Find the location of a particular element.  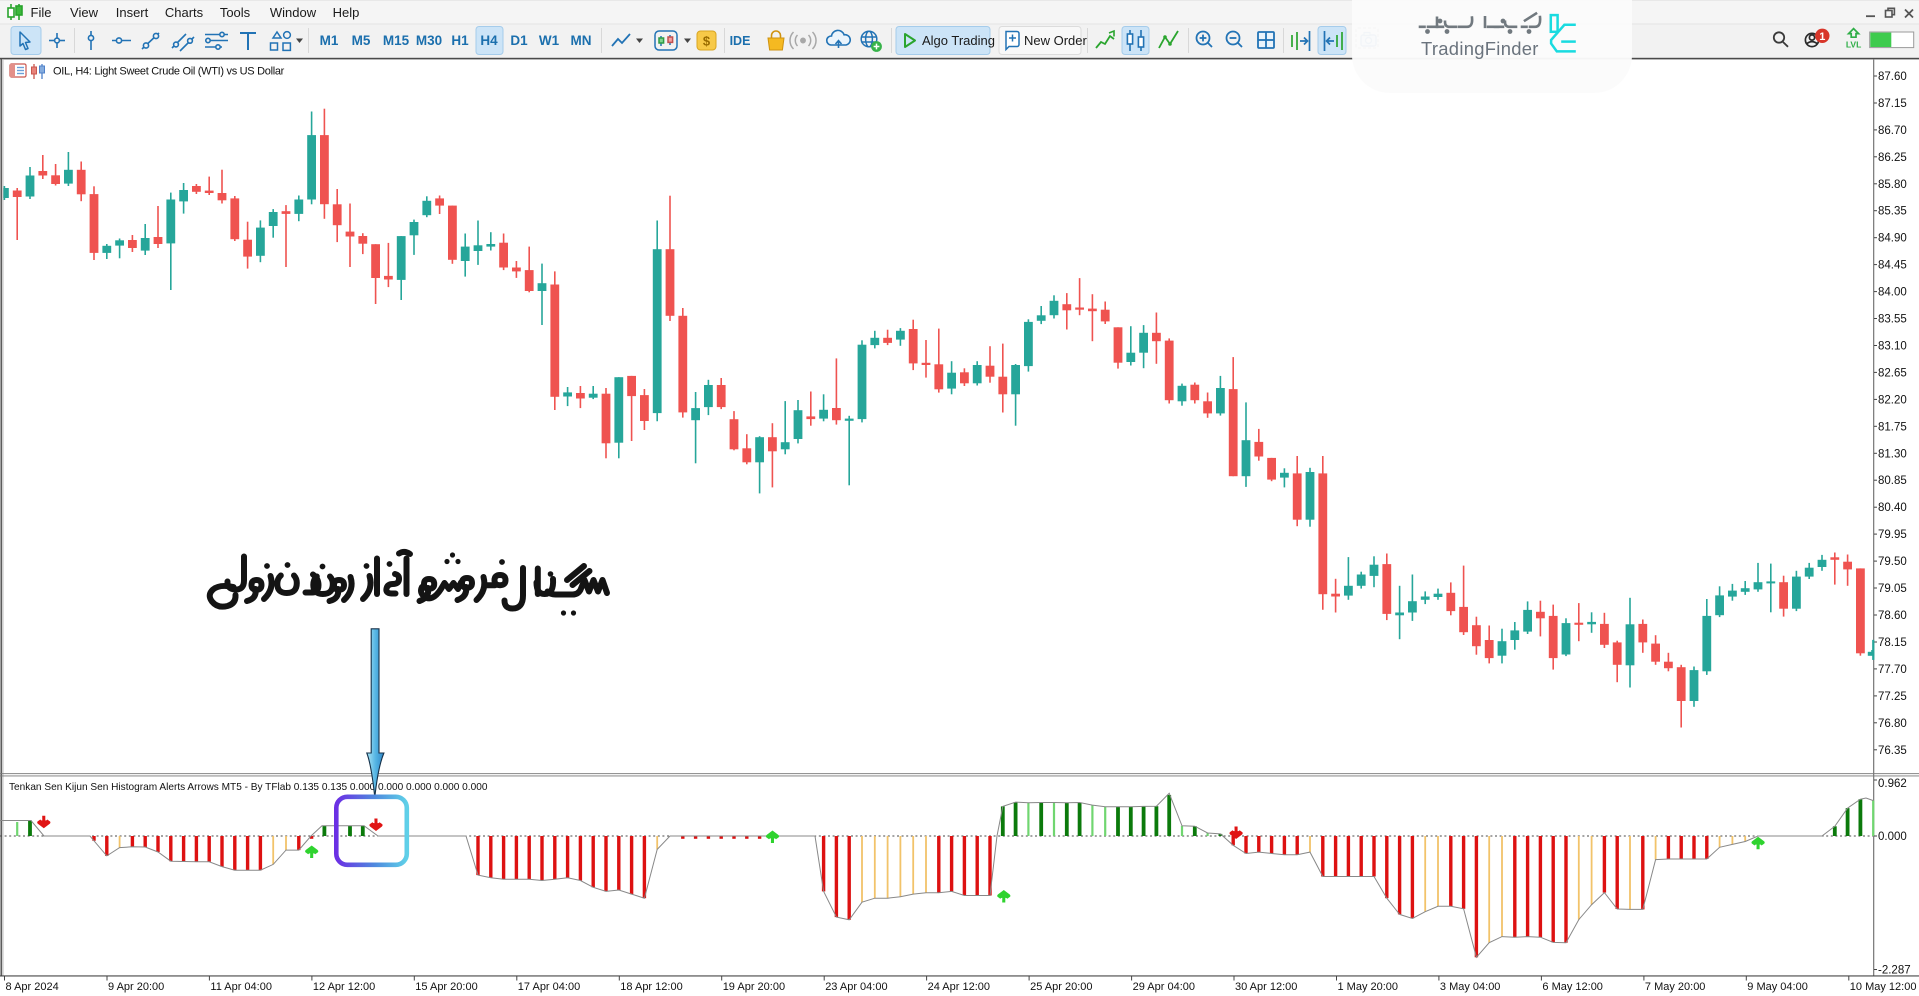

svg-text: IDE is located at coordinates (740, 41).